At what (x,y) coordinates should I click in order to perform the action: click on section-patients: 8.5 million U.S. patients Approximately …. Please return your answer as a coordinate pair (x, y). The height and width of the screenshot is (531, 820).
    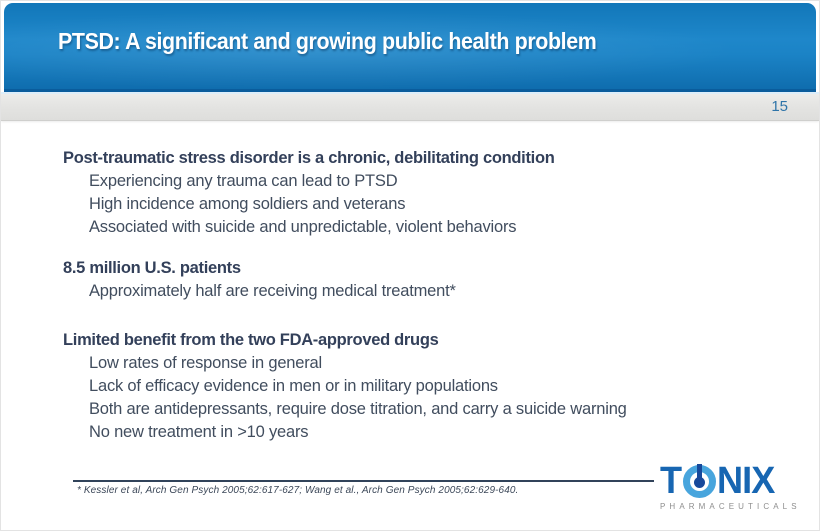
    Looking at the image, I should click on (345, 280).